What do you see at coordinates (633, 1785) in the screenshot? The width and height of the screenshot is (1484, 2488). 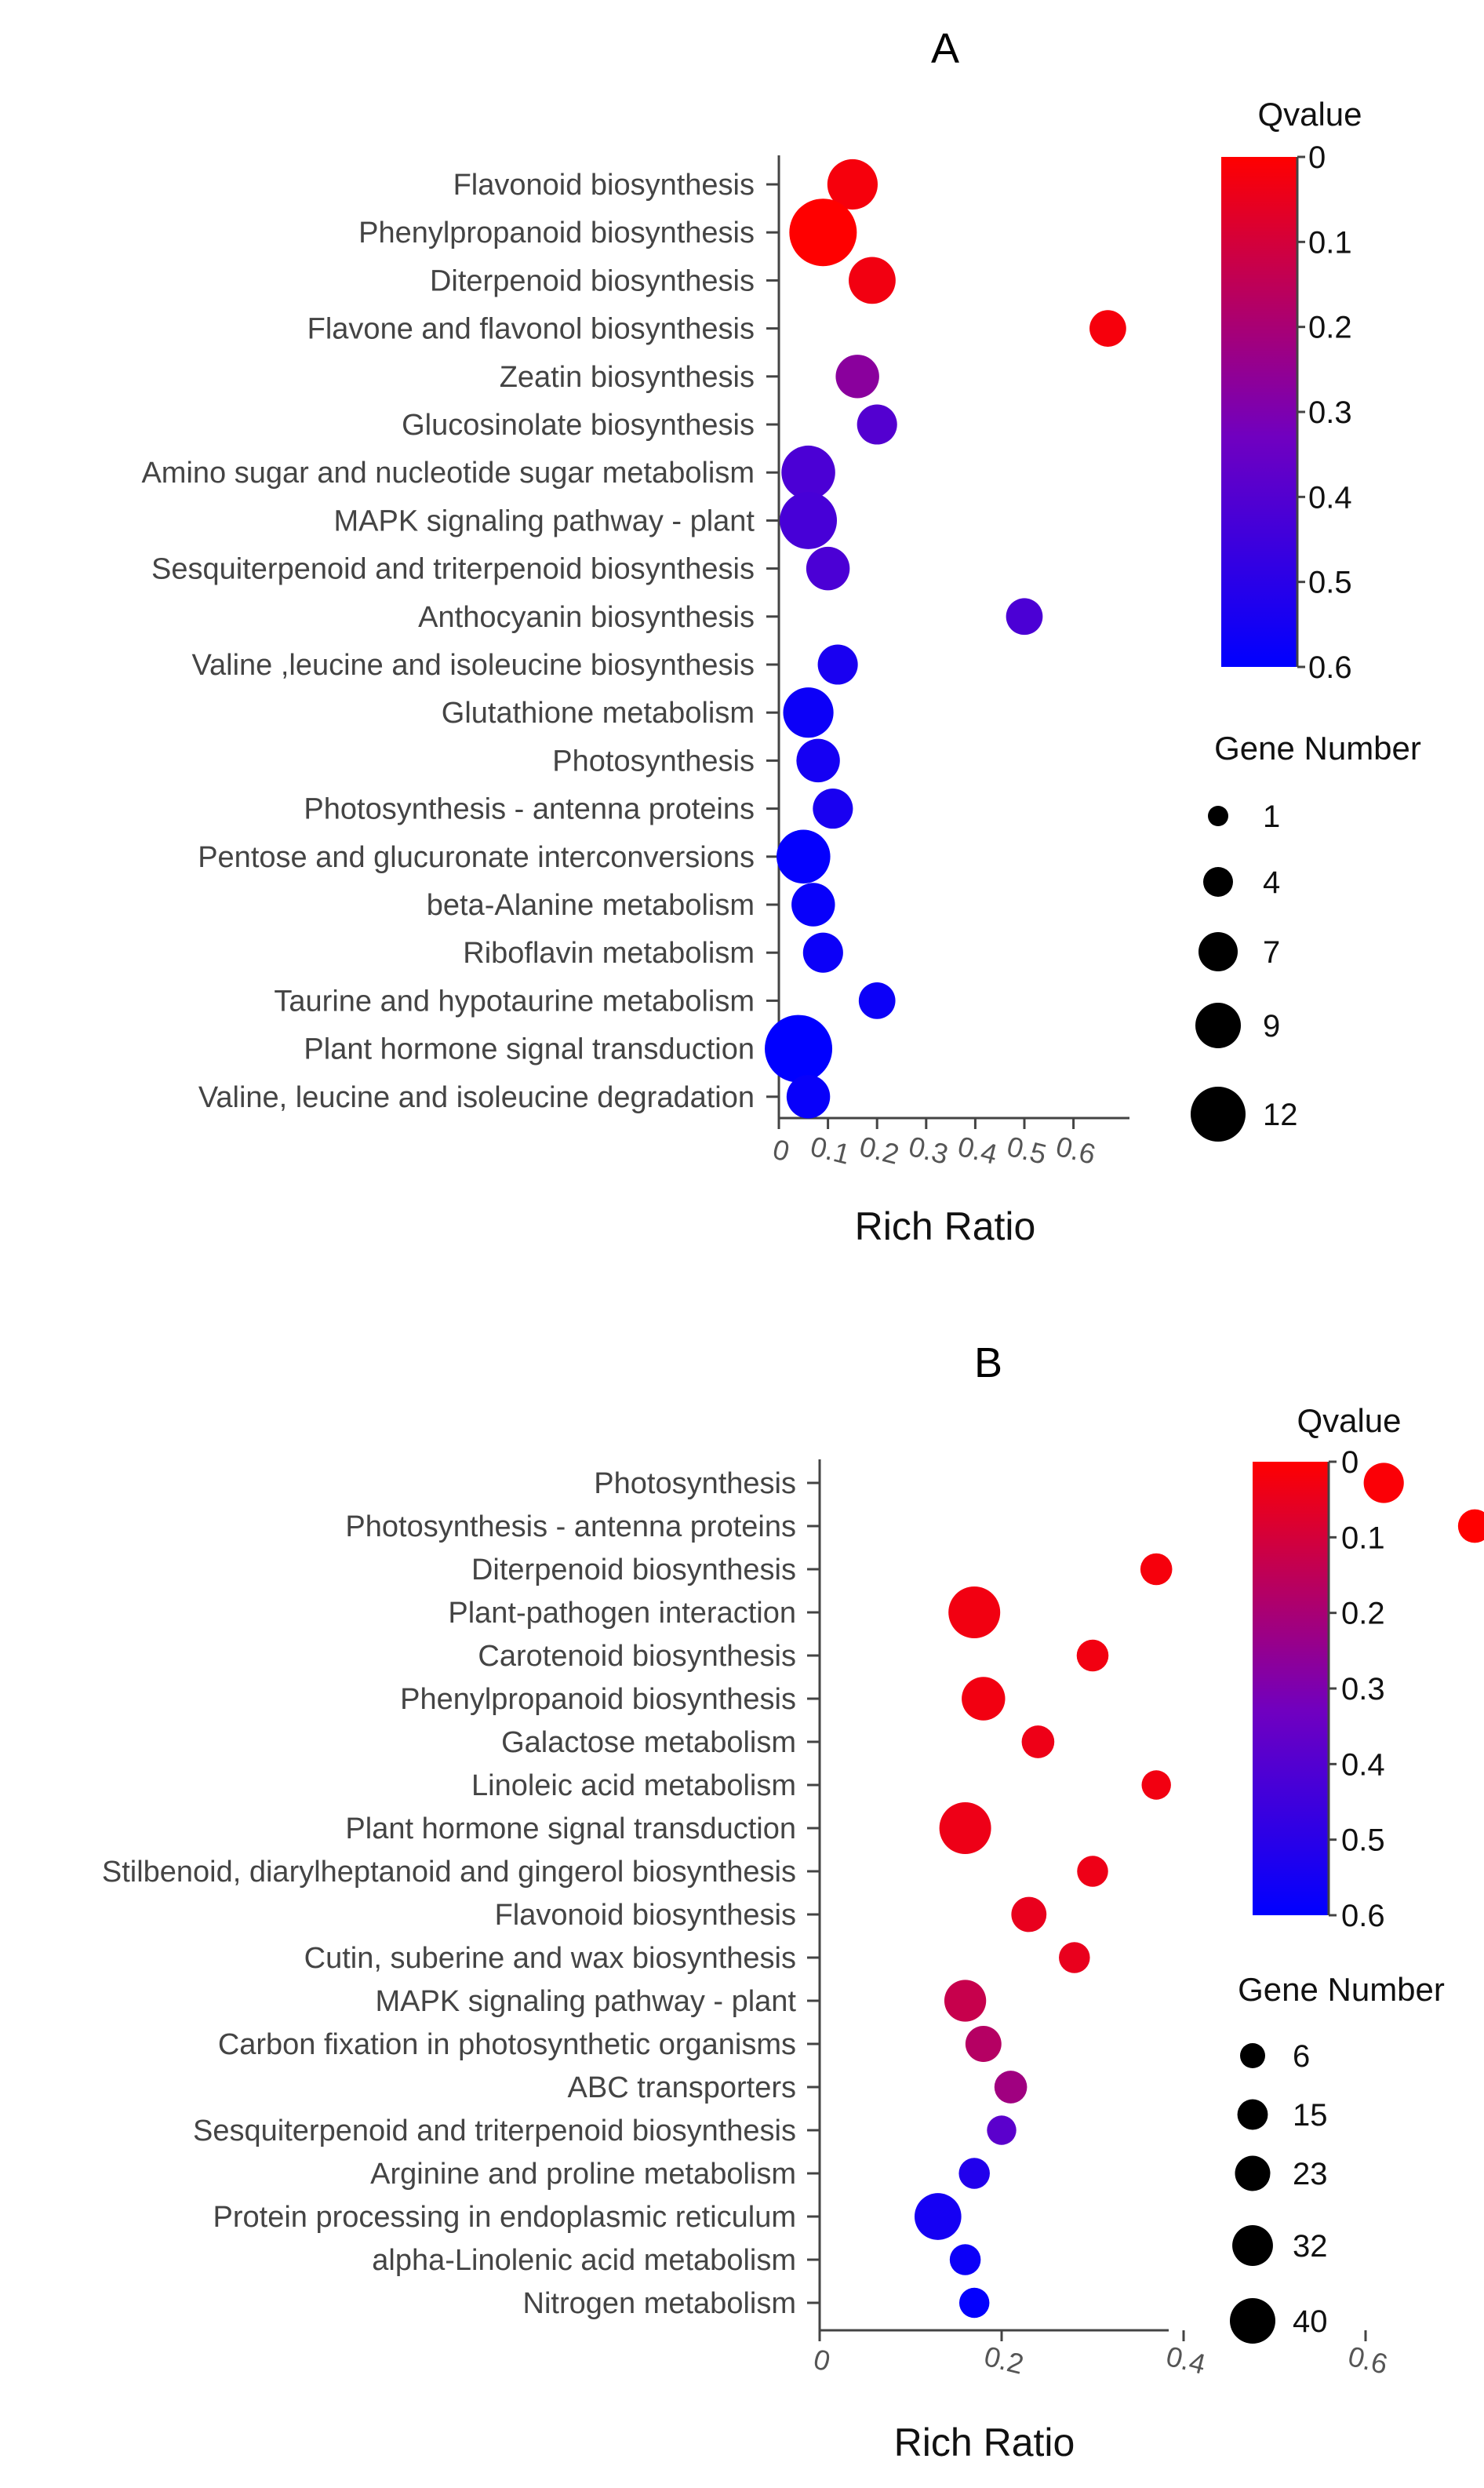 I see `panel-b-category-label: Linoleic acid metabolism` at bounding box center [633, 1785].